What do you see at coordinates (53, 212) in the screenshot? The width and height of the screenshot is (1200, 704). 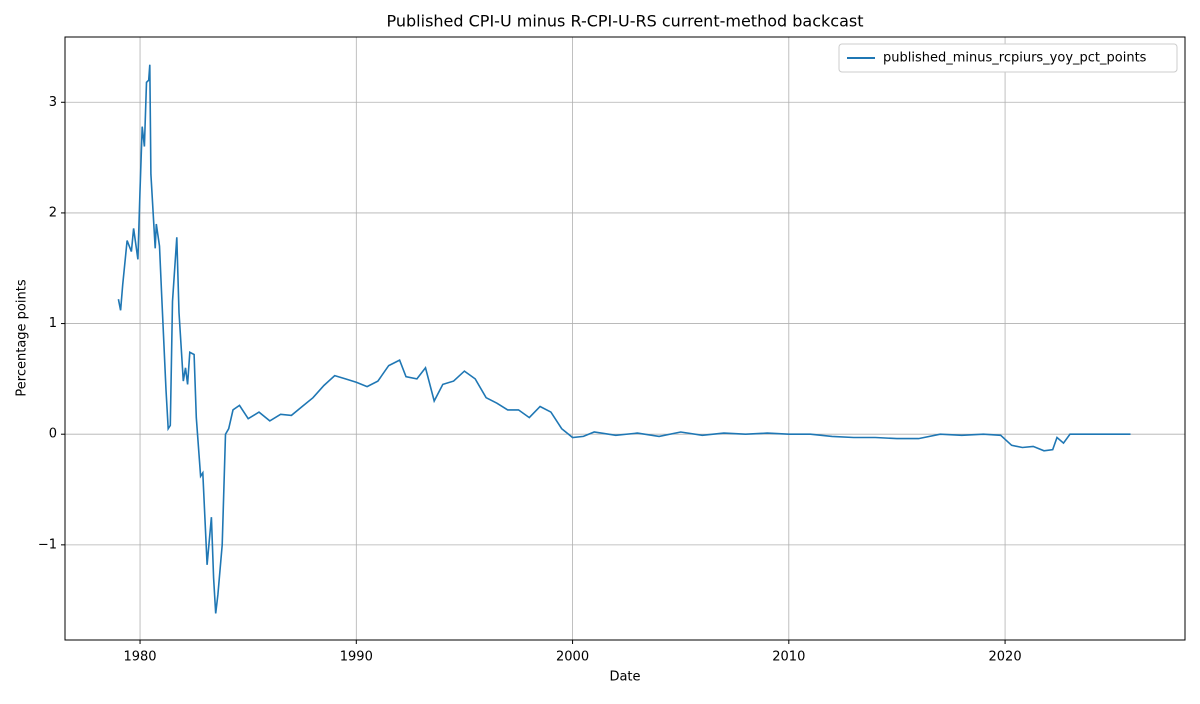 I see `y-tick-label: 2` at bounding box center [53, 212].